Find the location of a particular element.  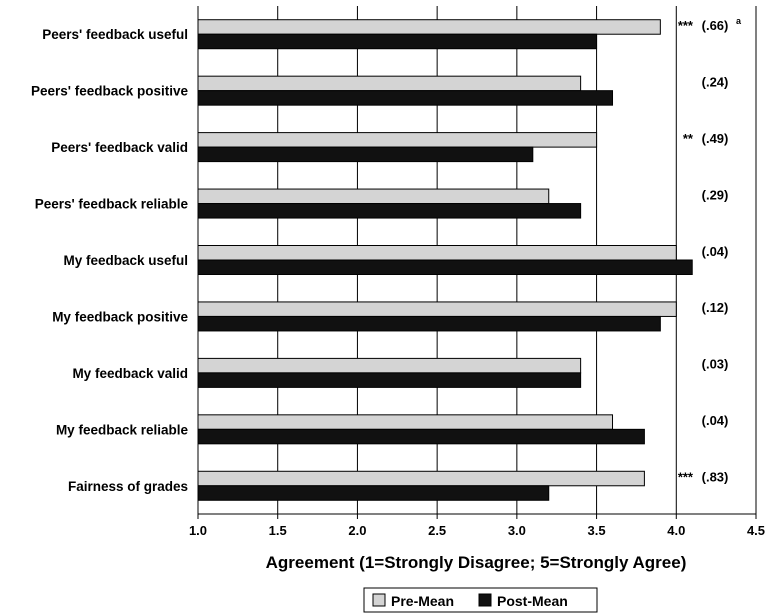

category-label: My feedback useful is located at coordinates (125, 260).